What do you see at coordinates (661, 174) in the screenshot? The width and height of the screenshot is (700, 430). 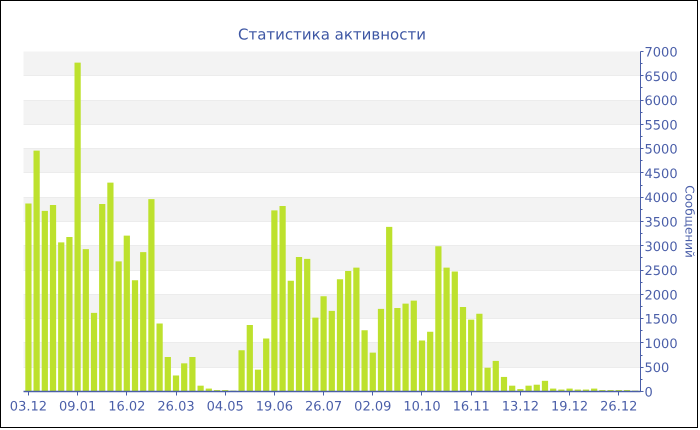 I see `y-tick-label: 4500` at bounding box center [661, 174].